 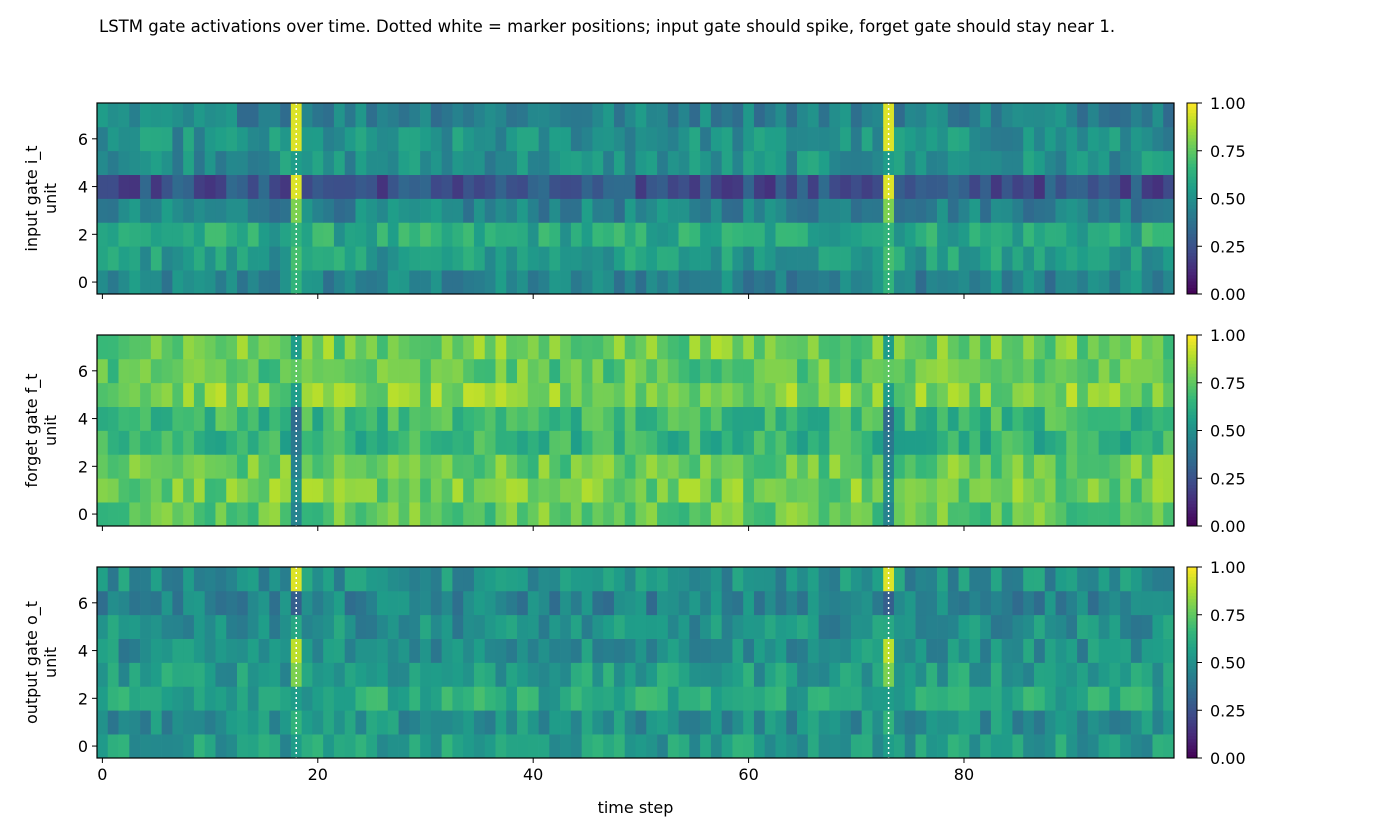 What do you see at coordinates (1228, 431) in the screenshot?
I see `colorbar-tick-label: 0.50` at bounding box center [1228, 431].